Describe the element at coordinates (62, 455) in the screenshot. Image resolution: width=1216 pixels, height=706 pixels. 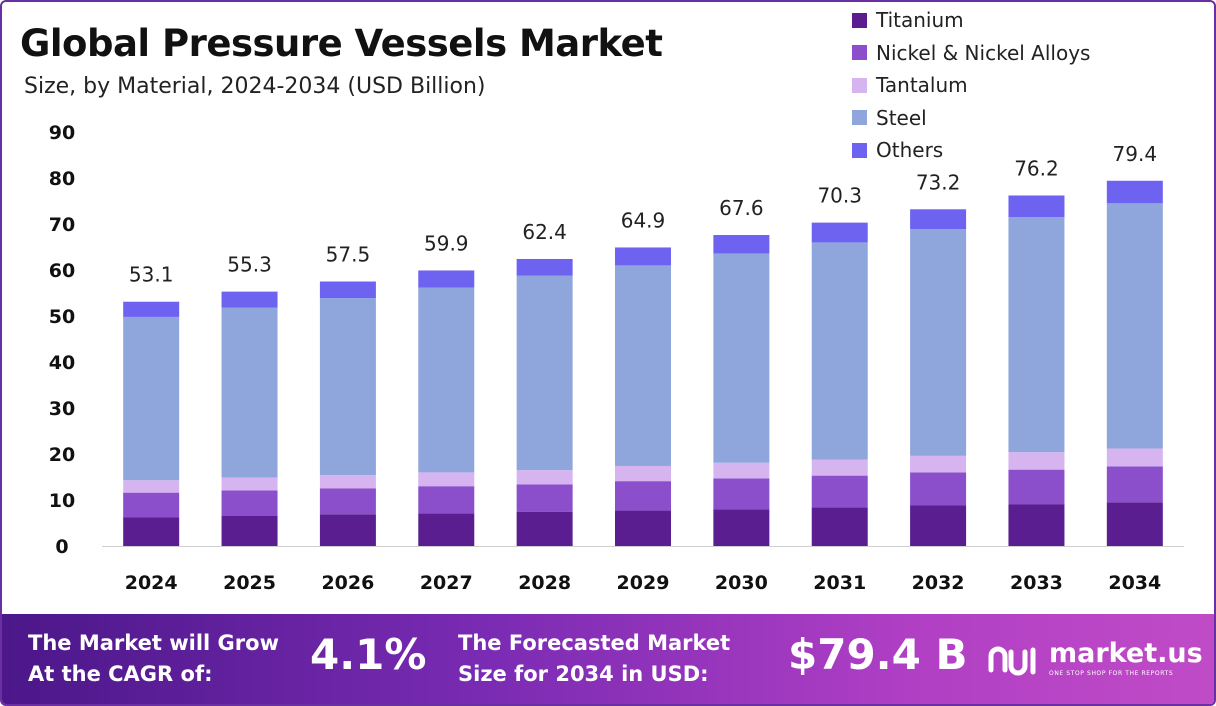
I see `y-tick-label: 20` at that location.